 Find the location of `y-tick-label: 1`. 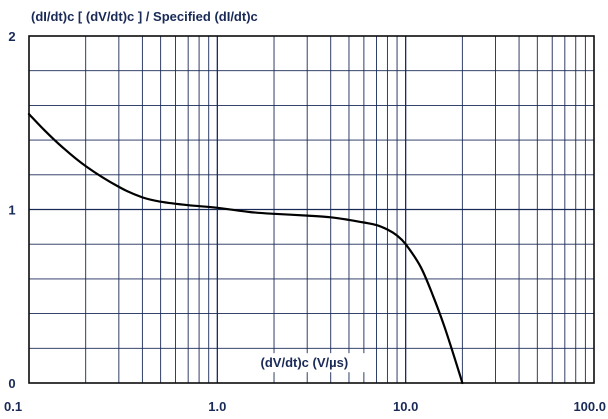

y-tick-label: 1 is located at coordinates (11, 210).